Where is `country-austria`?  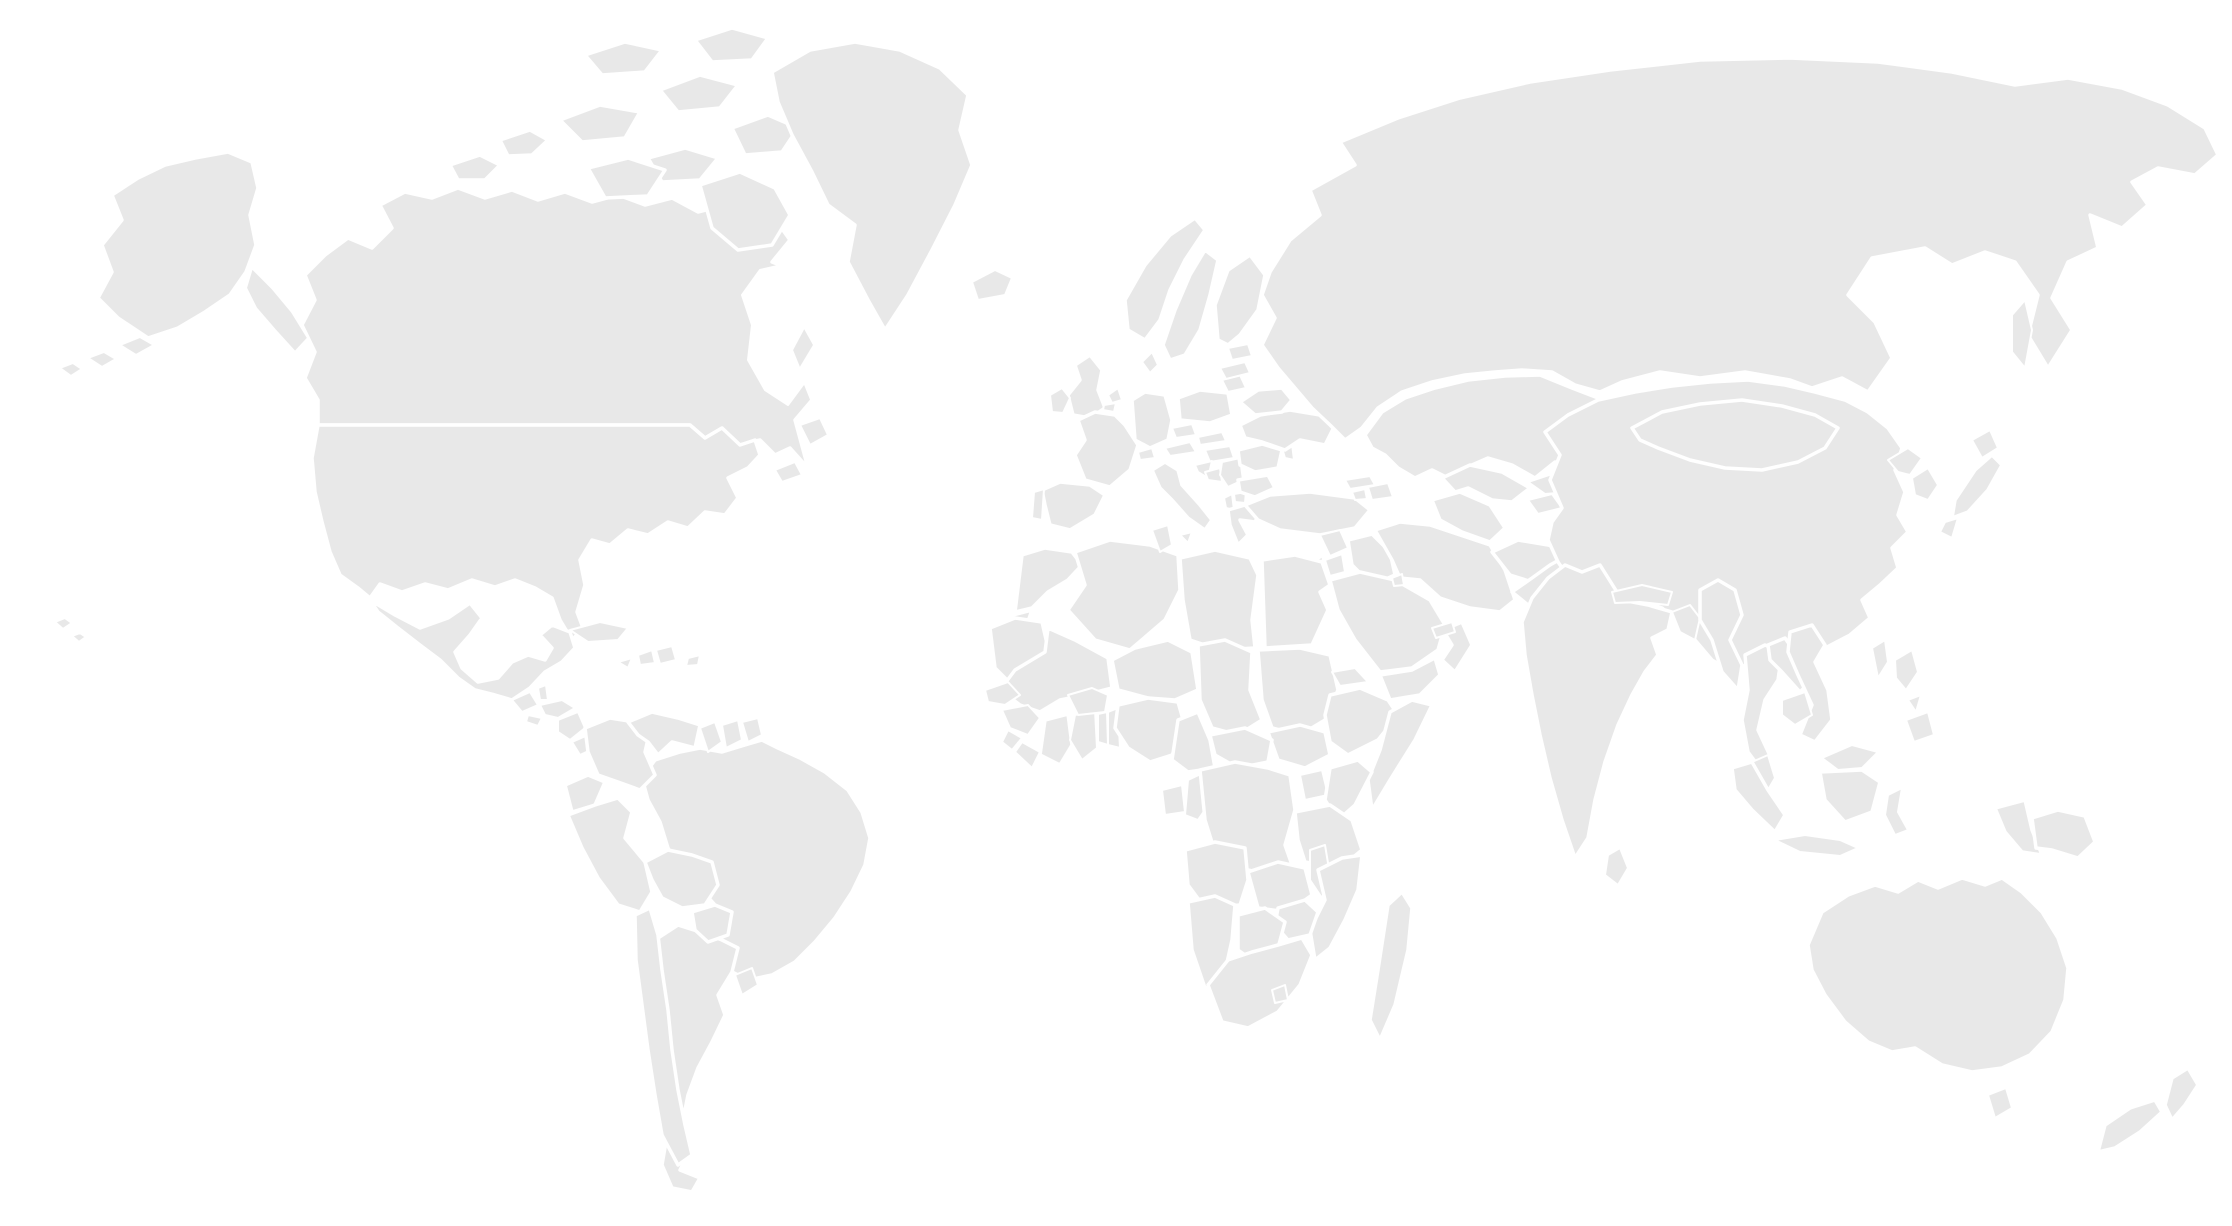
country-austria is located at coordinates (1180, 449).